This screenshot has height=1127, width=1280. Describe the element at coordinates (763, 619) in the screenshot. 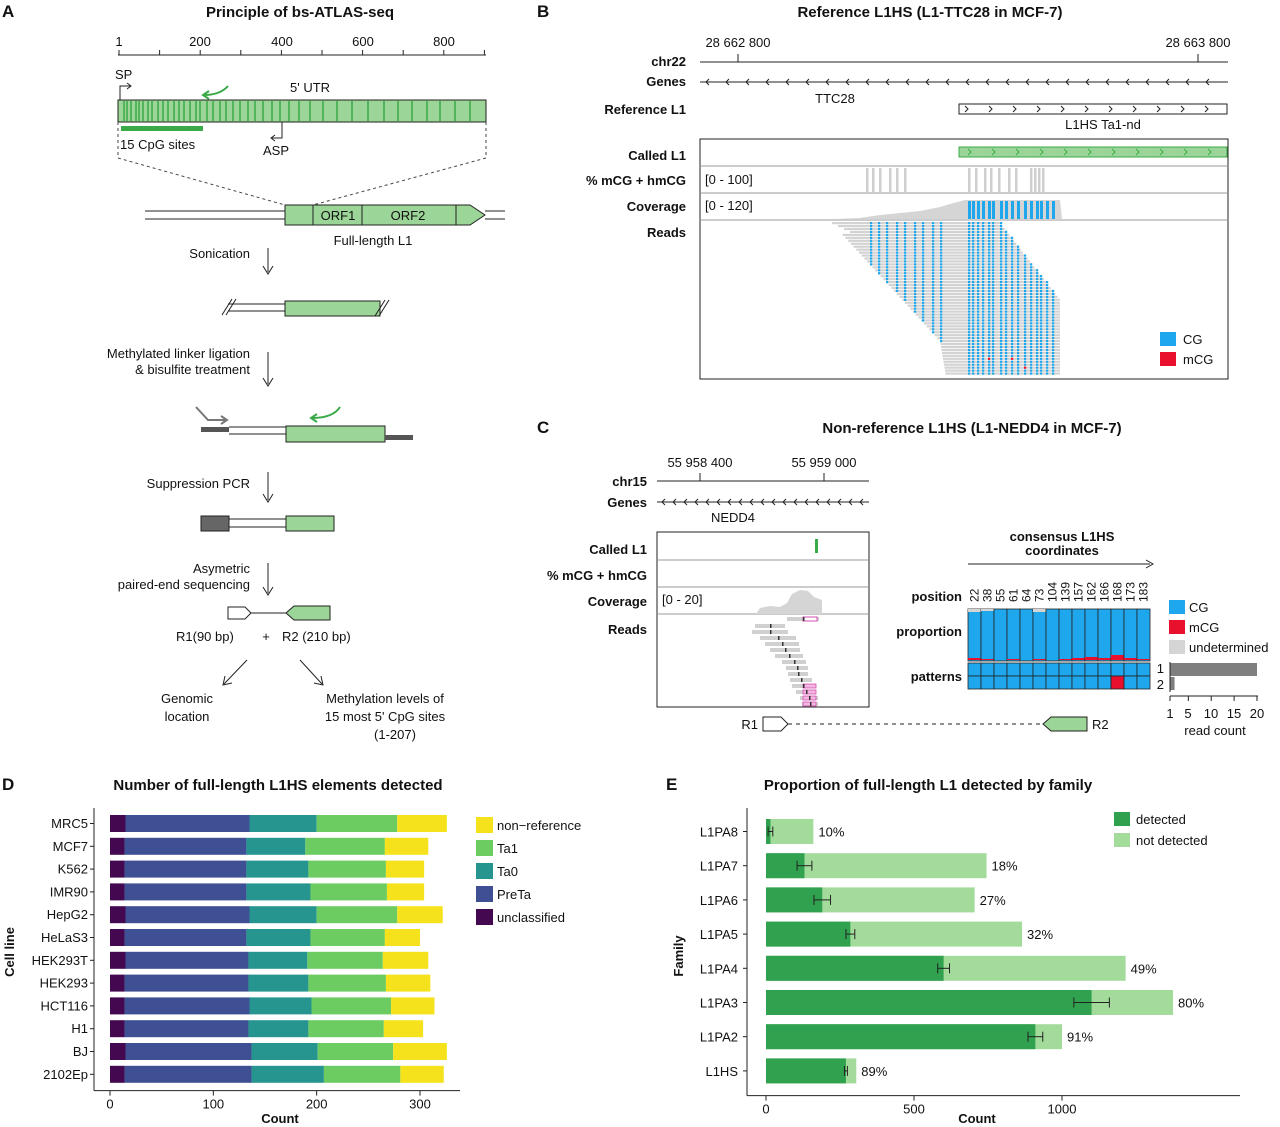

I see `igv-frame` at that location.